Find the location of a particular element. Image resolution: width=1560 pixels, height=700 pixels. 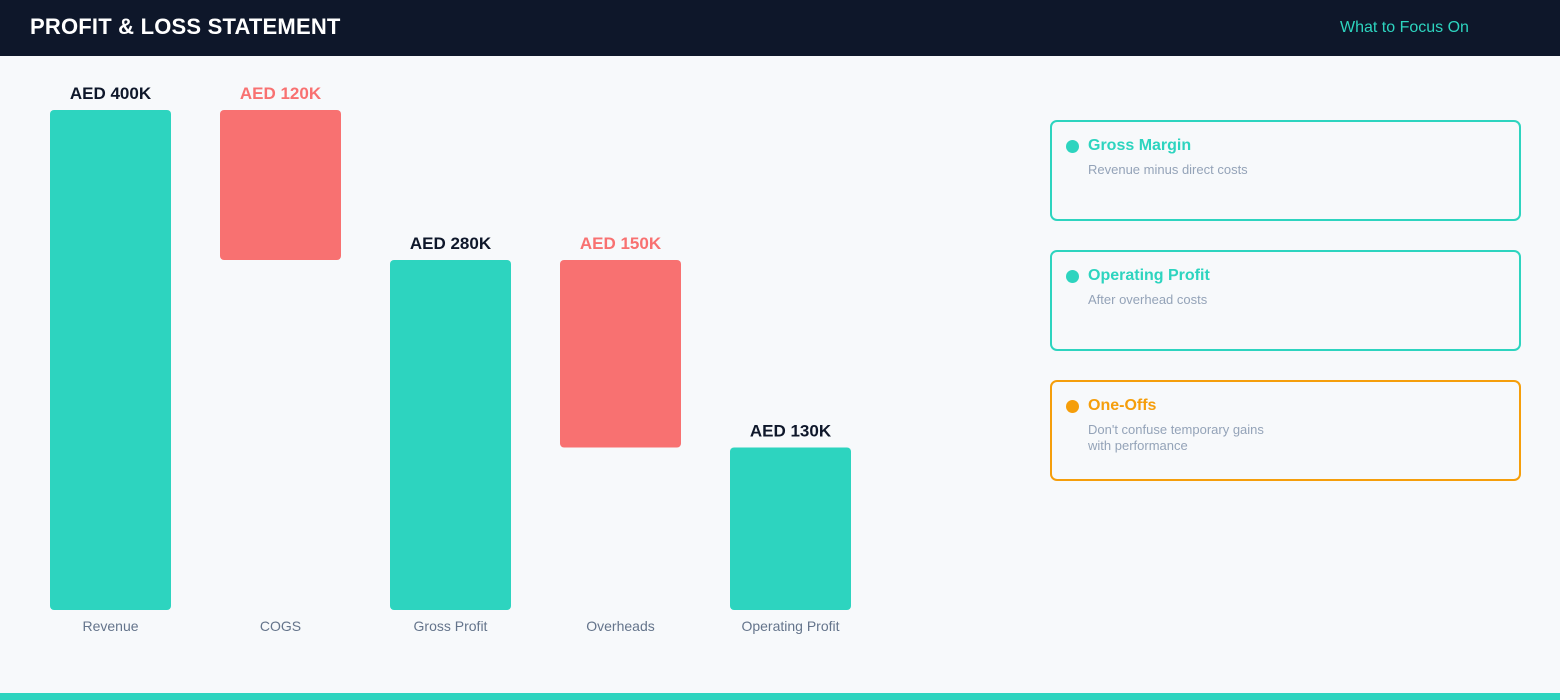

card-title: Gross Margin is located at coordinates (1140, 145).